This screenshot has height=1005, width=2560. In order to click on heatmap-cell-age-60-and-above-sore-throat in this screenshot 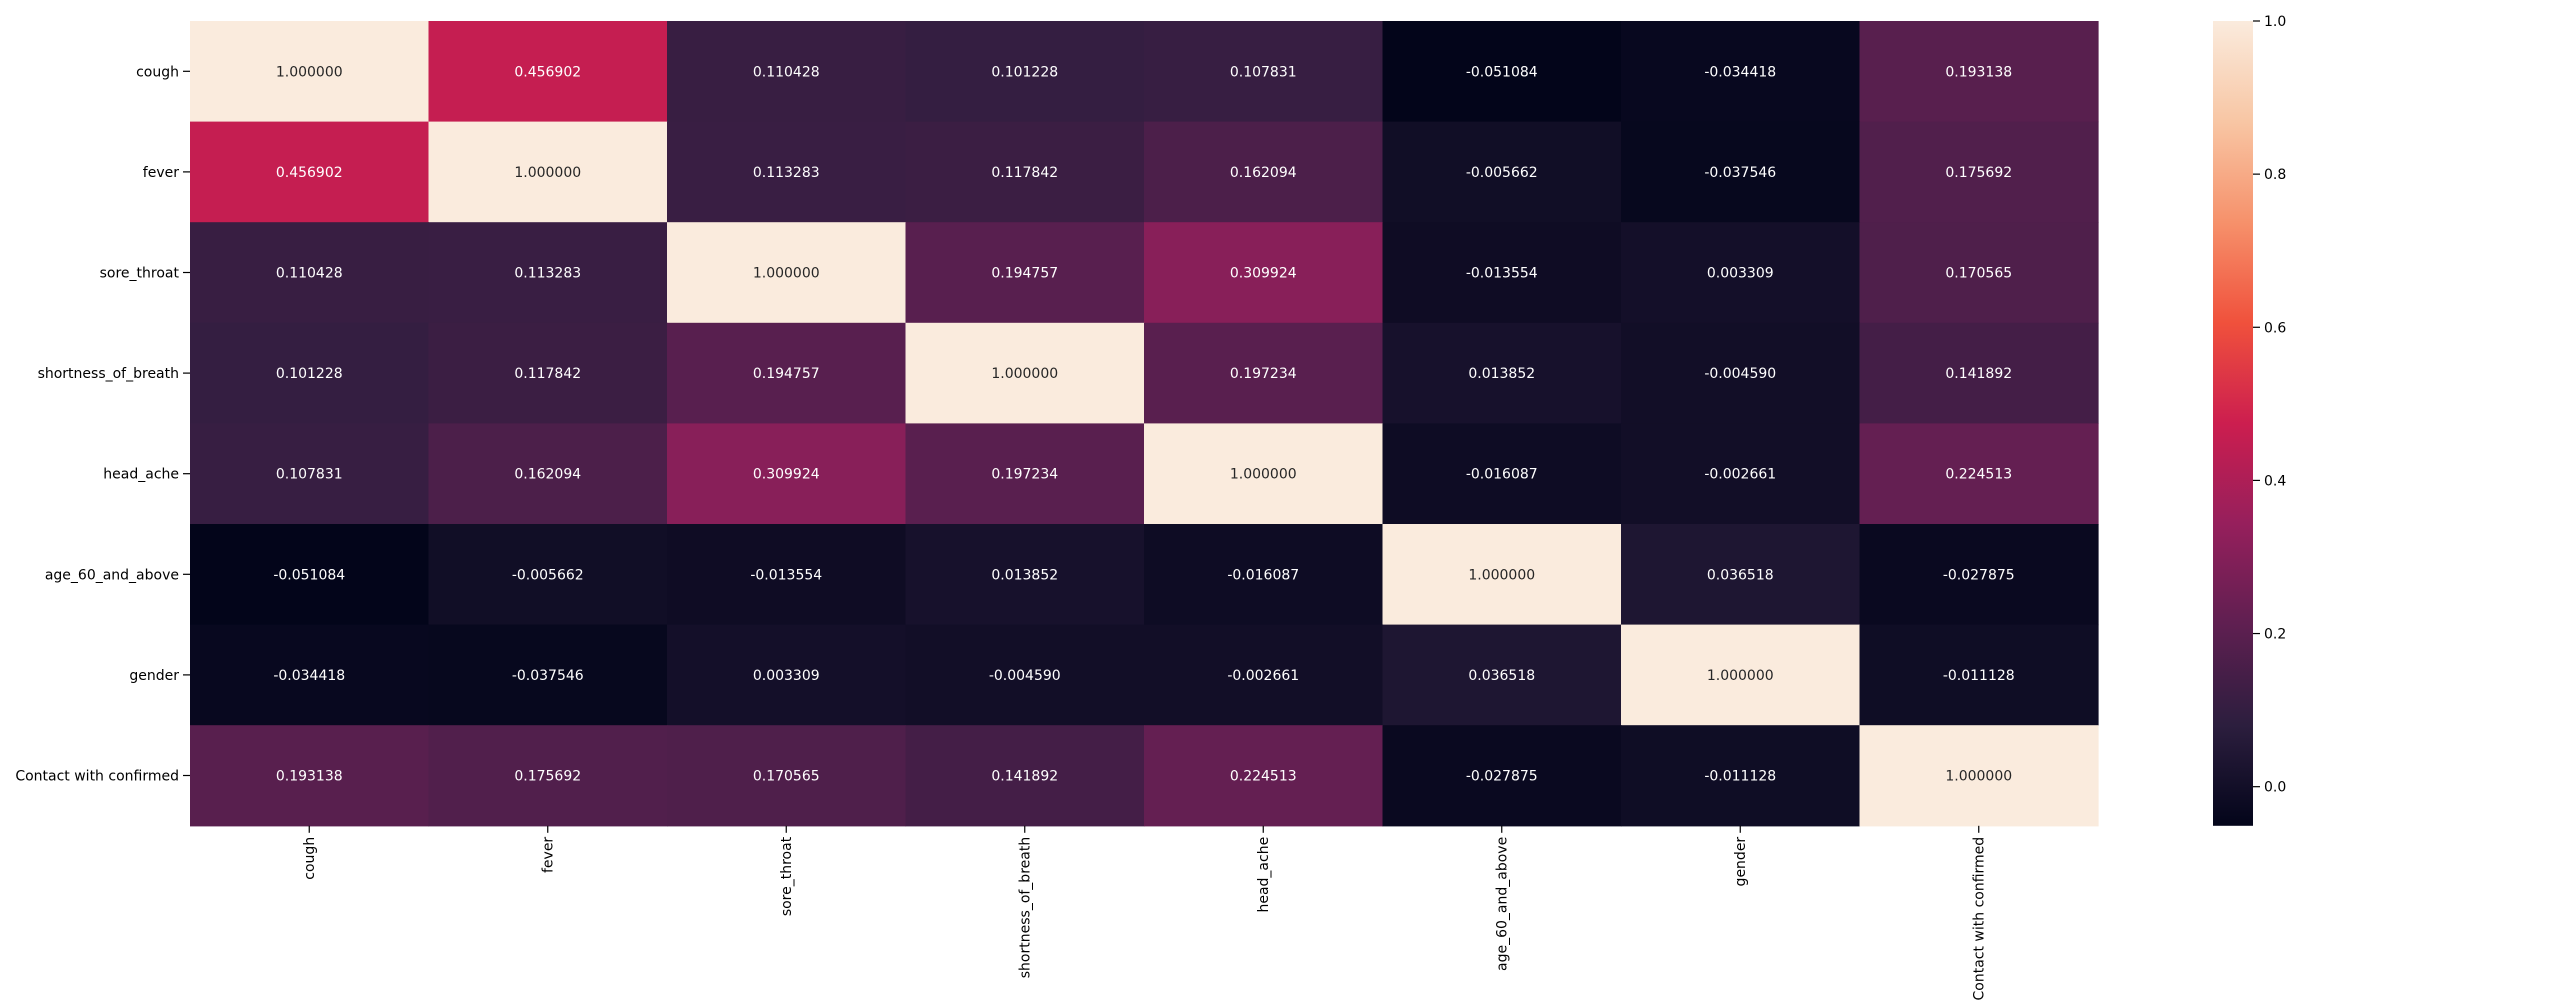, I will do `click(787, 575)`.